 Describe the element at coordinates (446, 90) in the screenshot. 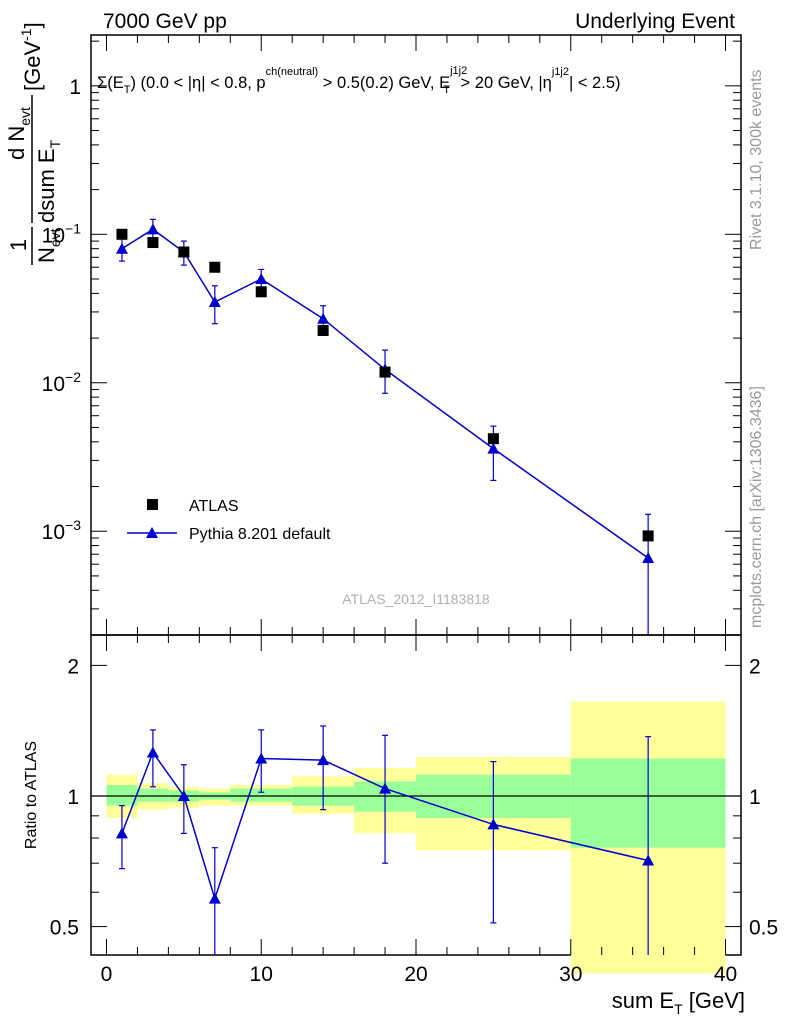

I see `title-sub2: T` at that location.